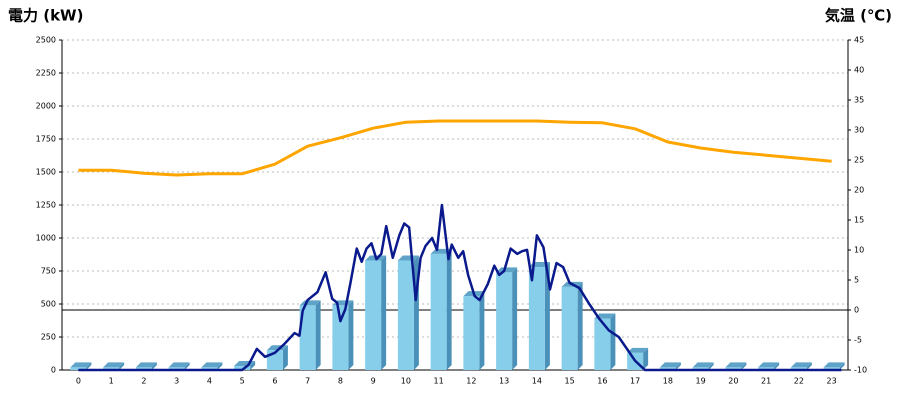 Image resolution: width=900 pixels, height=400 pixels. What do you see at coordinates (78, 381) in the screenshot?
I see `x-tick-label: 0` at bounding box center [78, 381].